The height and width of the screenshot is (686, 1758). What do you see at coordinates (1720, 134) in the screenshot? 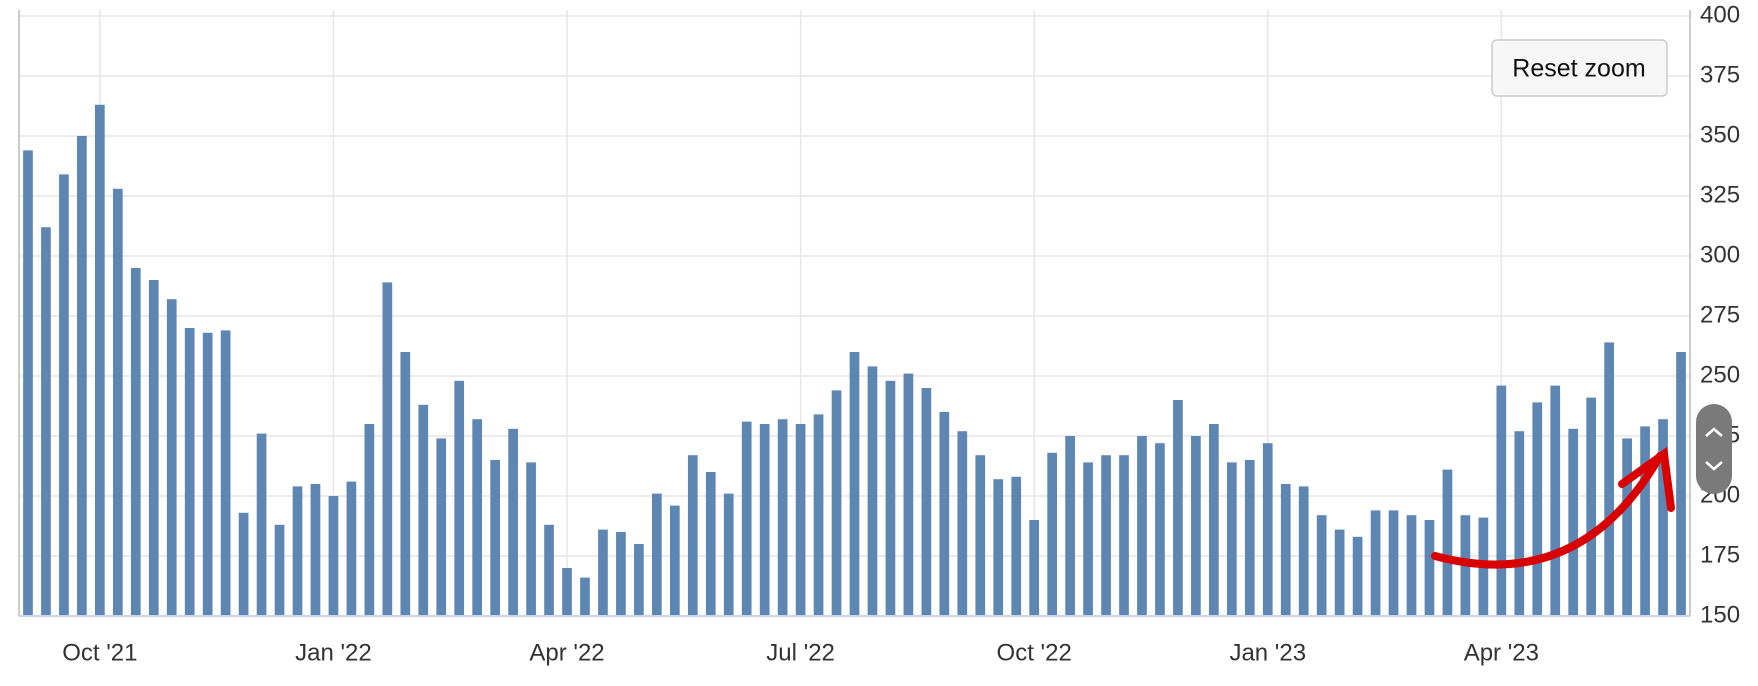
I see `y-tick-label: 350` at bounding box center [1720, 134].